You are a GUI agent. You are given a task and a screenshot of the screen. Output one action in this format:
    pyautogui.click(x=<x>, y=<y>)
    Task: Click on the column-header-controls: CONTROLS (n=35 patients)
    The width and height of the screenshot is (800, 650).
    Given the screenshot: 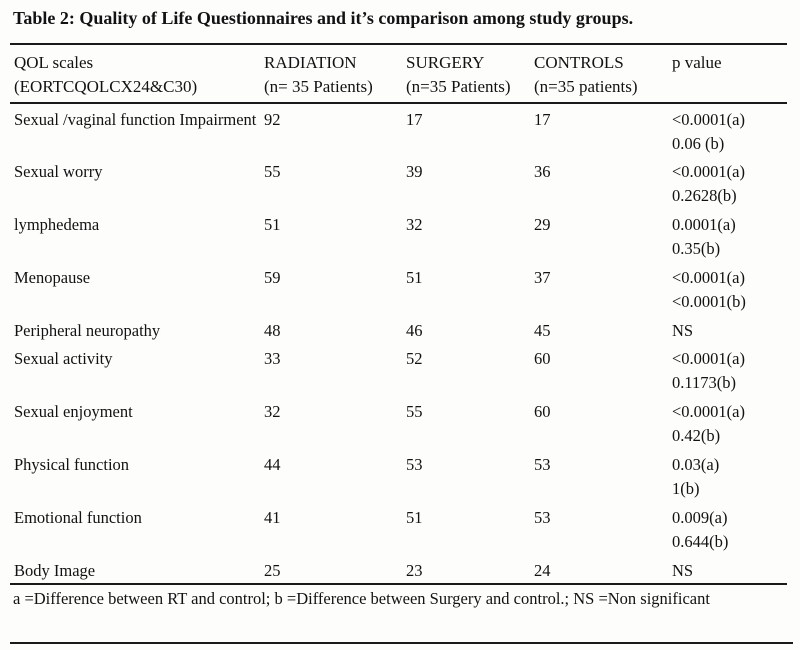 What is the action you would take?
    pyautogui.click(x=603, y=74)
    